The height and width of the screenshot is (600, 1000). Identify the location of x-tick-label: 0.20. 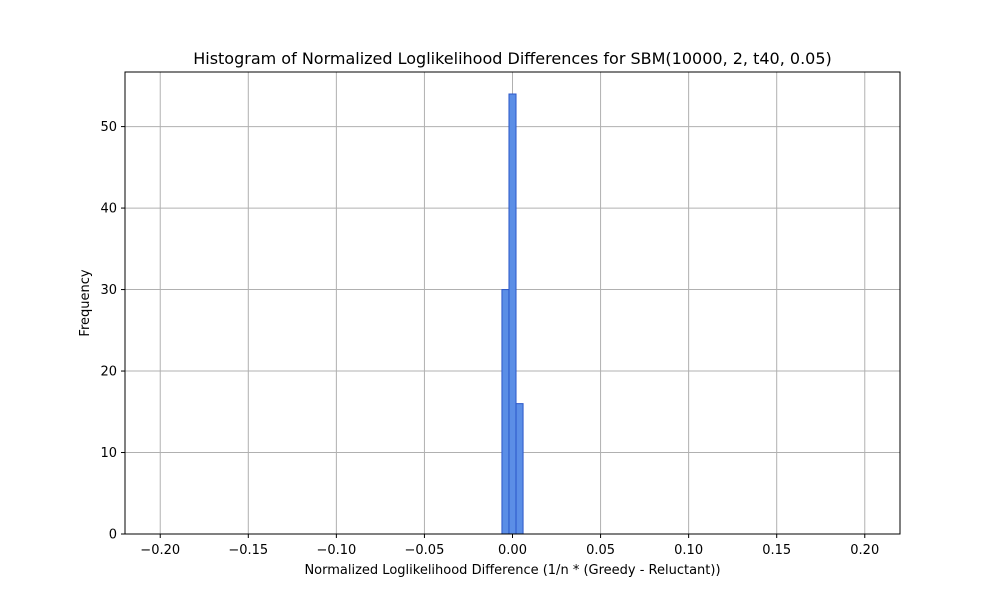
(864, 550).